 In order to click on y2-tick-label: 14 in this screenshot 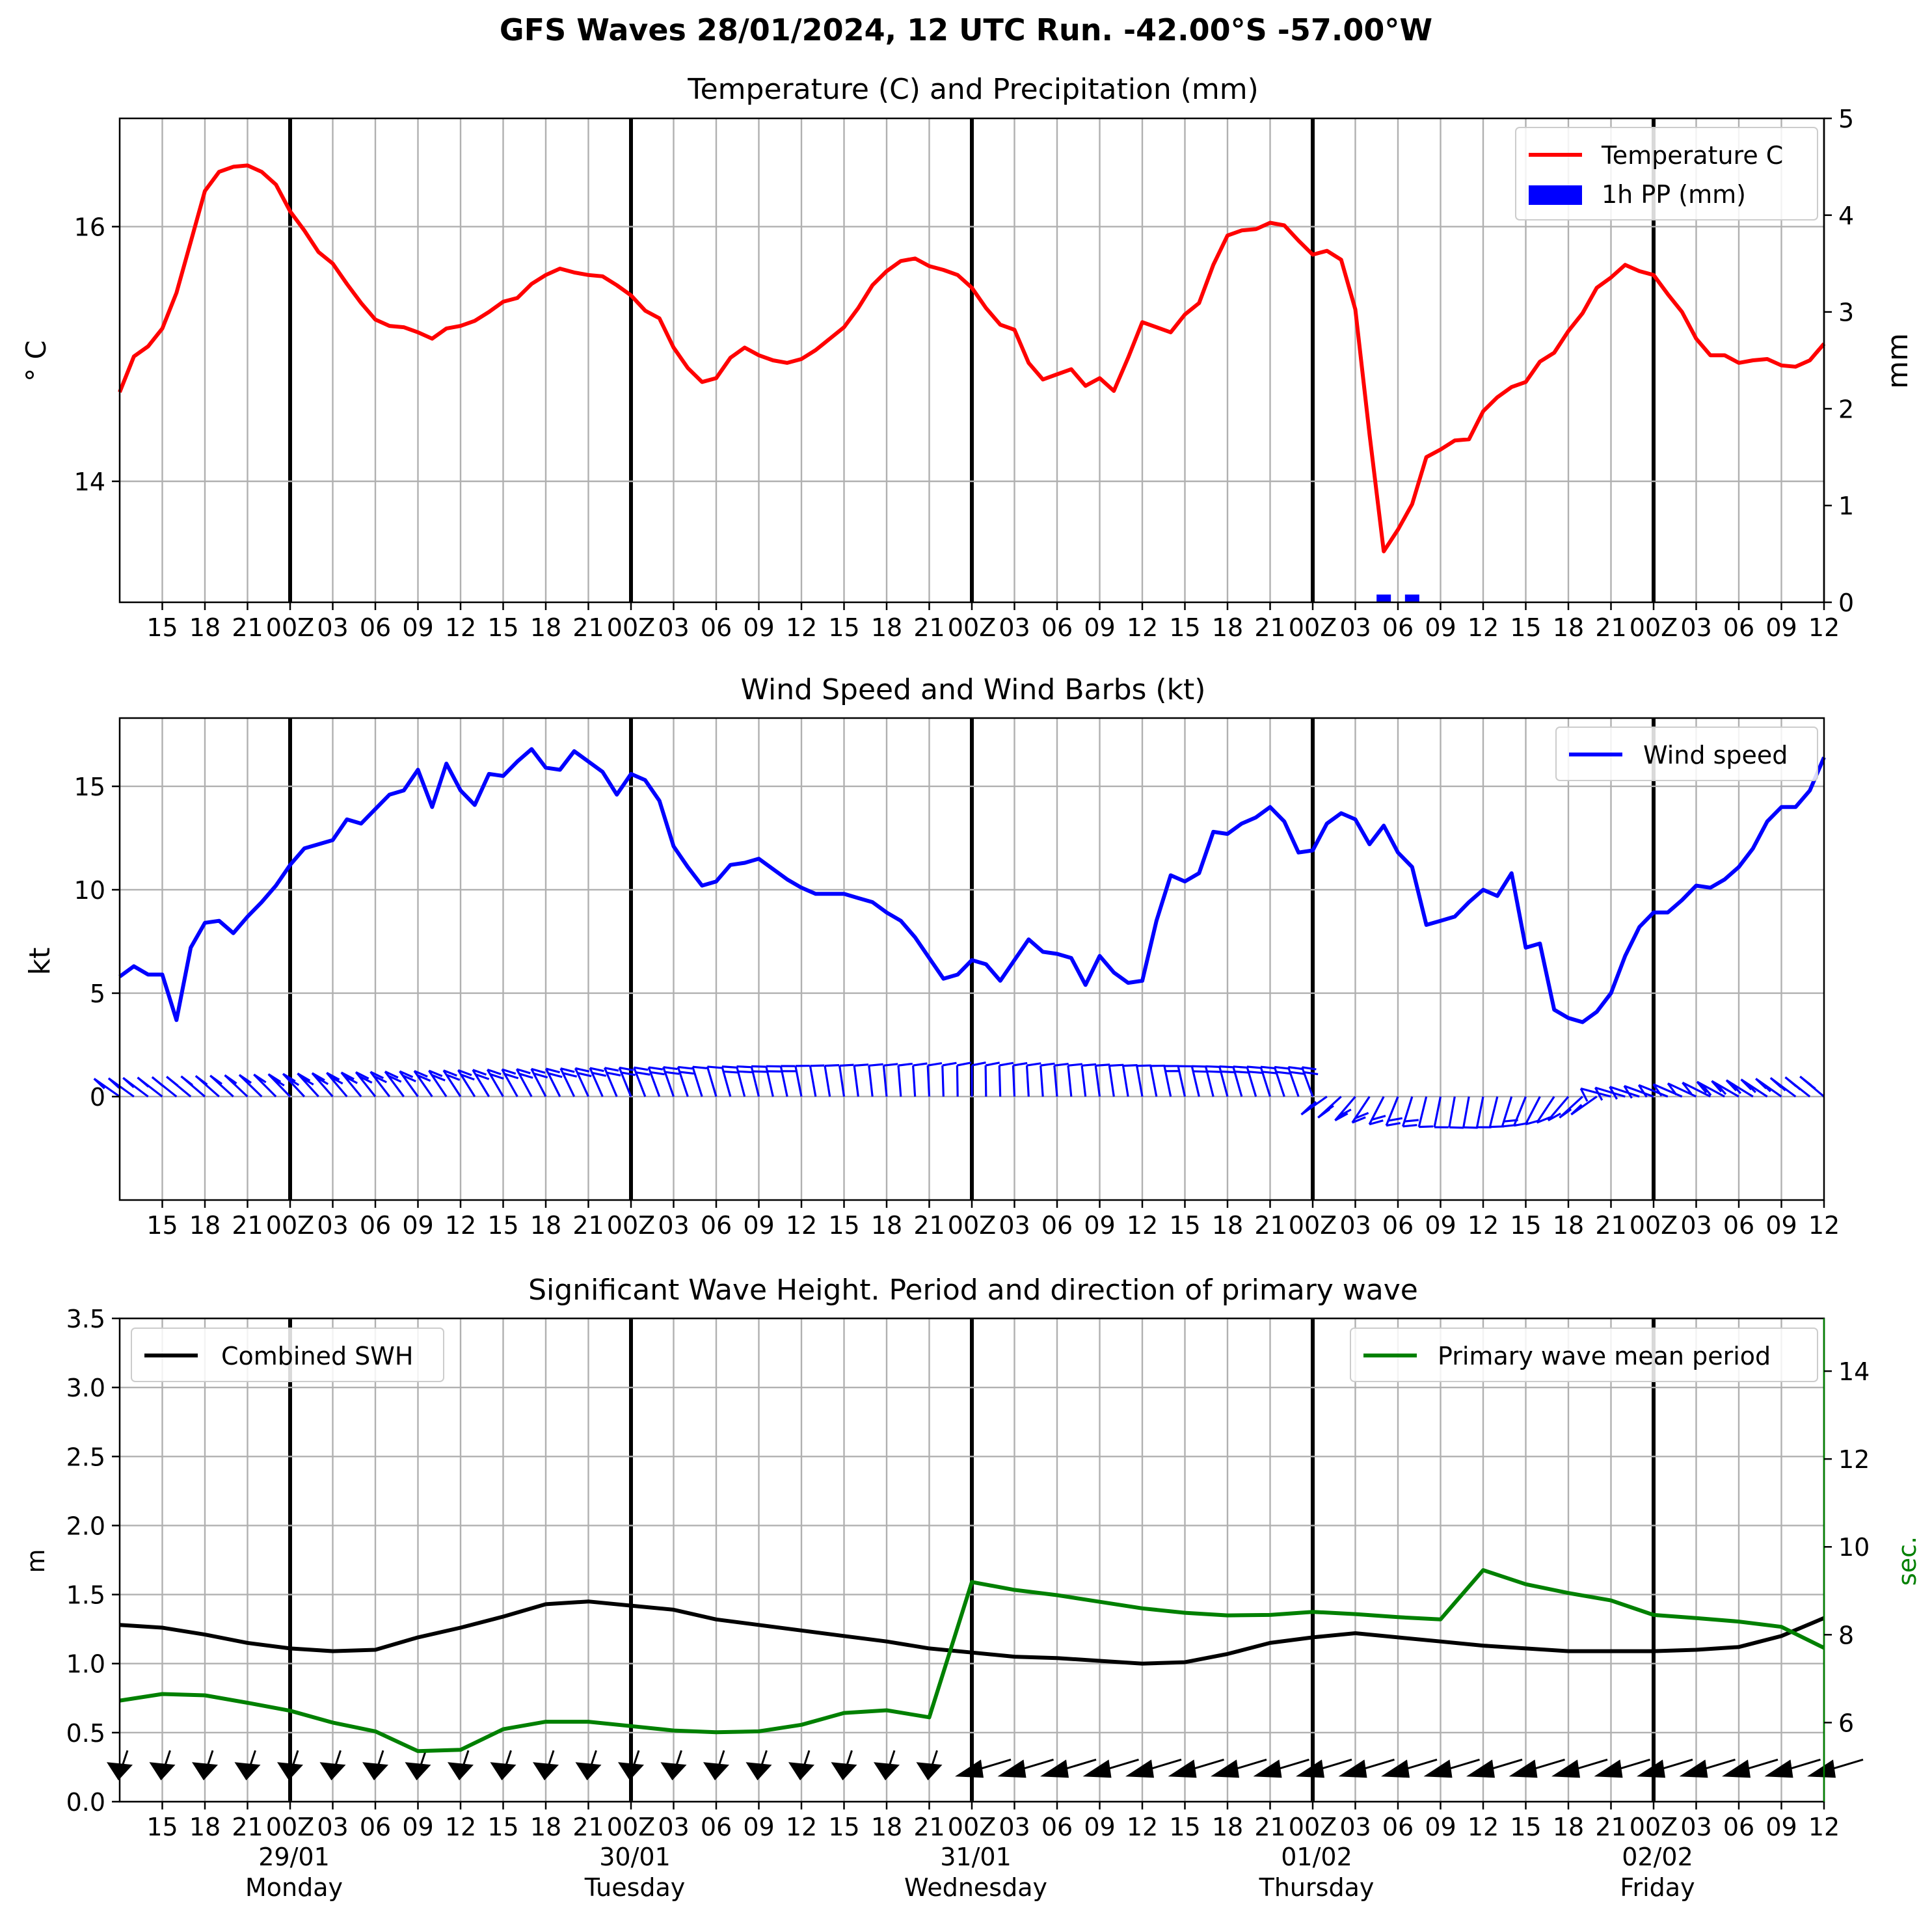, I will do `click(1854, 1371)`.